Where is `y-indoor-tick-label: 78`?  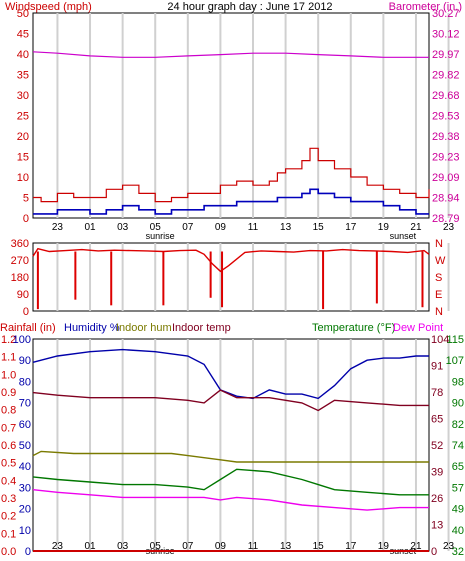 y-indoor-tick-label: 78 is located at coordinates (437, 393).